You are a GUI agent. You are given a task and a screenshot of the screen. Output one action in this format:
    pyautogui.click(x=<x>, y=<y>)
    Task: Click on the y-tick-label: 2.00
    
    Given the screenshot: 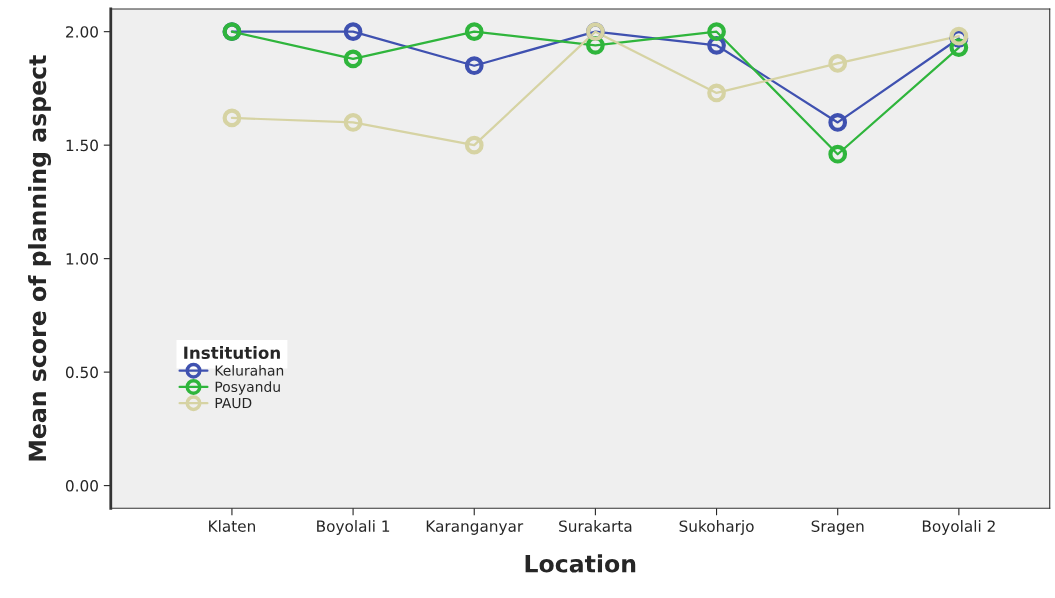 What is the action you would take?
    pyautogui.click(x=82, y=32)
    